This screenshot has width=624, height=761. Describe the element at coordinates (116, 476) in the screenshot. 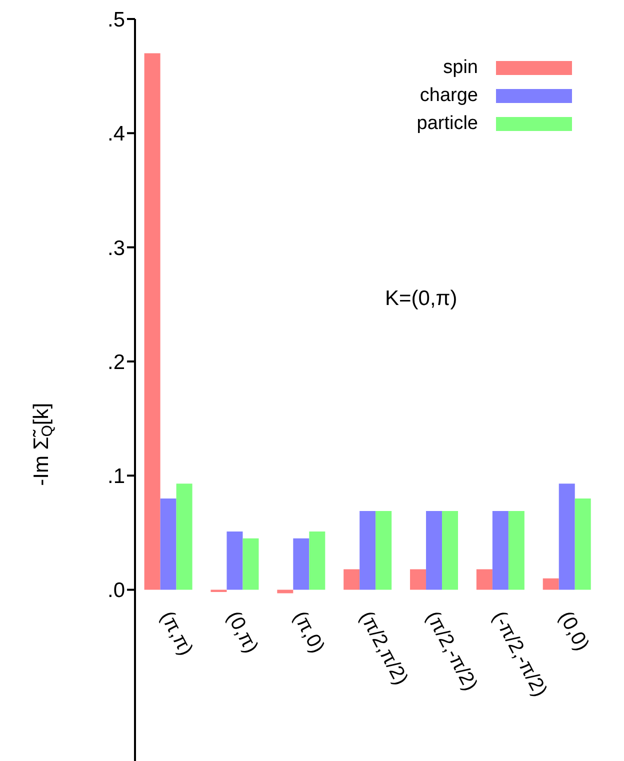

I see `y-tick-label: .1` at that location.